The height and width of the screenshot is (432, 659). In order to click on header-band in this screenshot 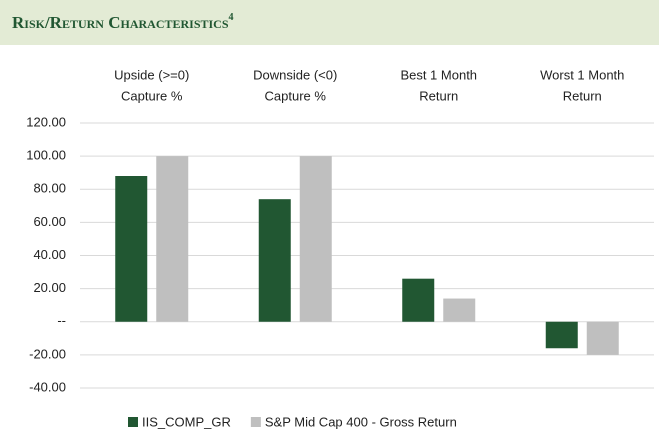, I will do `click(329, 22)`.